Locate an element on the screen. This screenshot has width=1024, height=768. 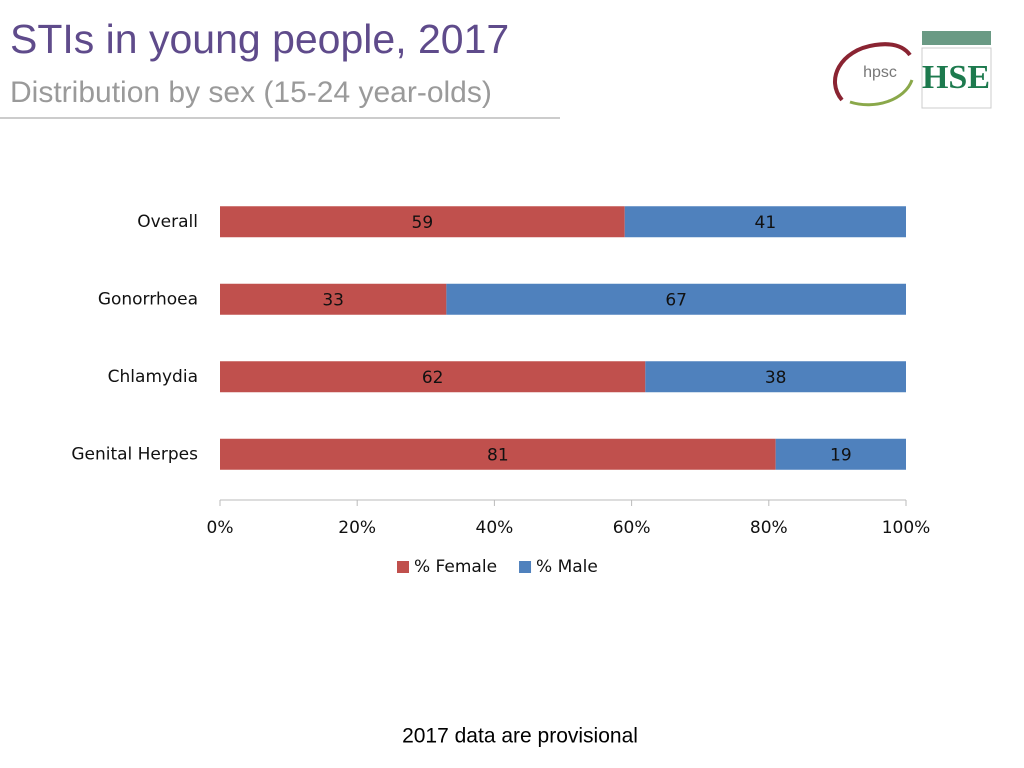
data-label: 41 is located at coordinates (766, 223).